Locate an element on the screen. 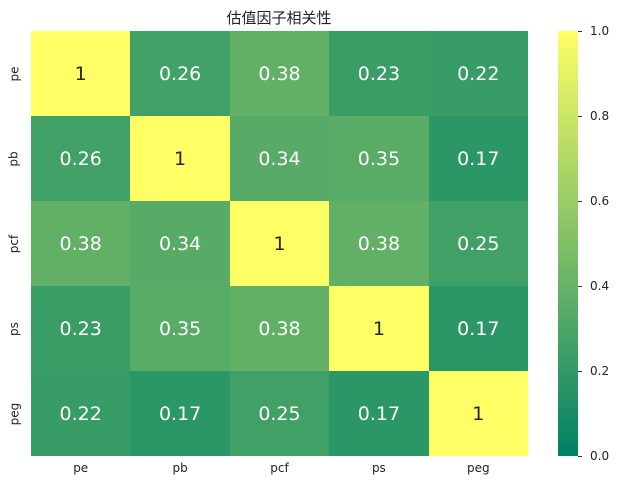  x-tick-label: ps is located at coordinates (378, 468).